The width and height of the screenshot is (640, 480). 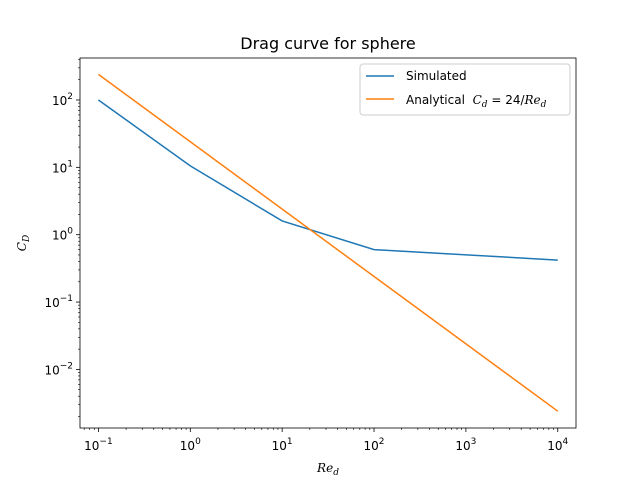 I want to click on legend: Simulated Analytical Cd = 24/Red, so click(x=465, y=89).